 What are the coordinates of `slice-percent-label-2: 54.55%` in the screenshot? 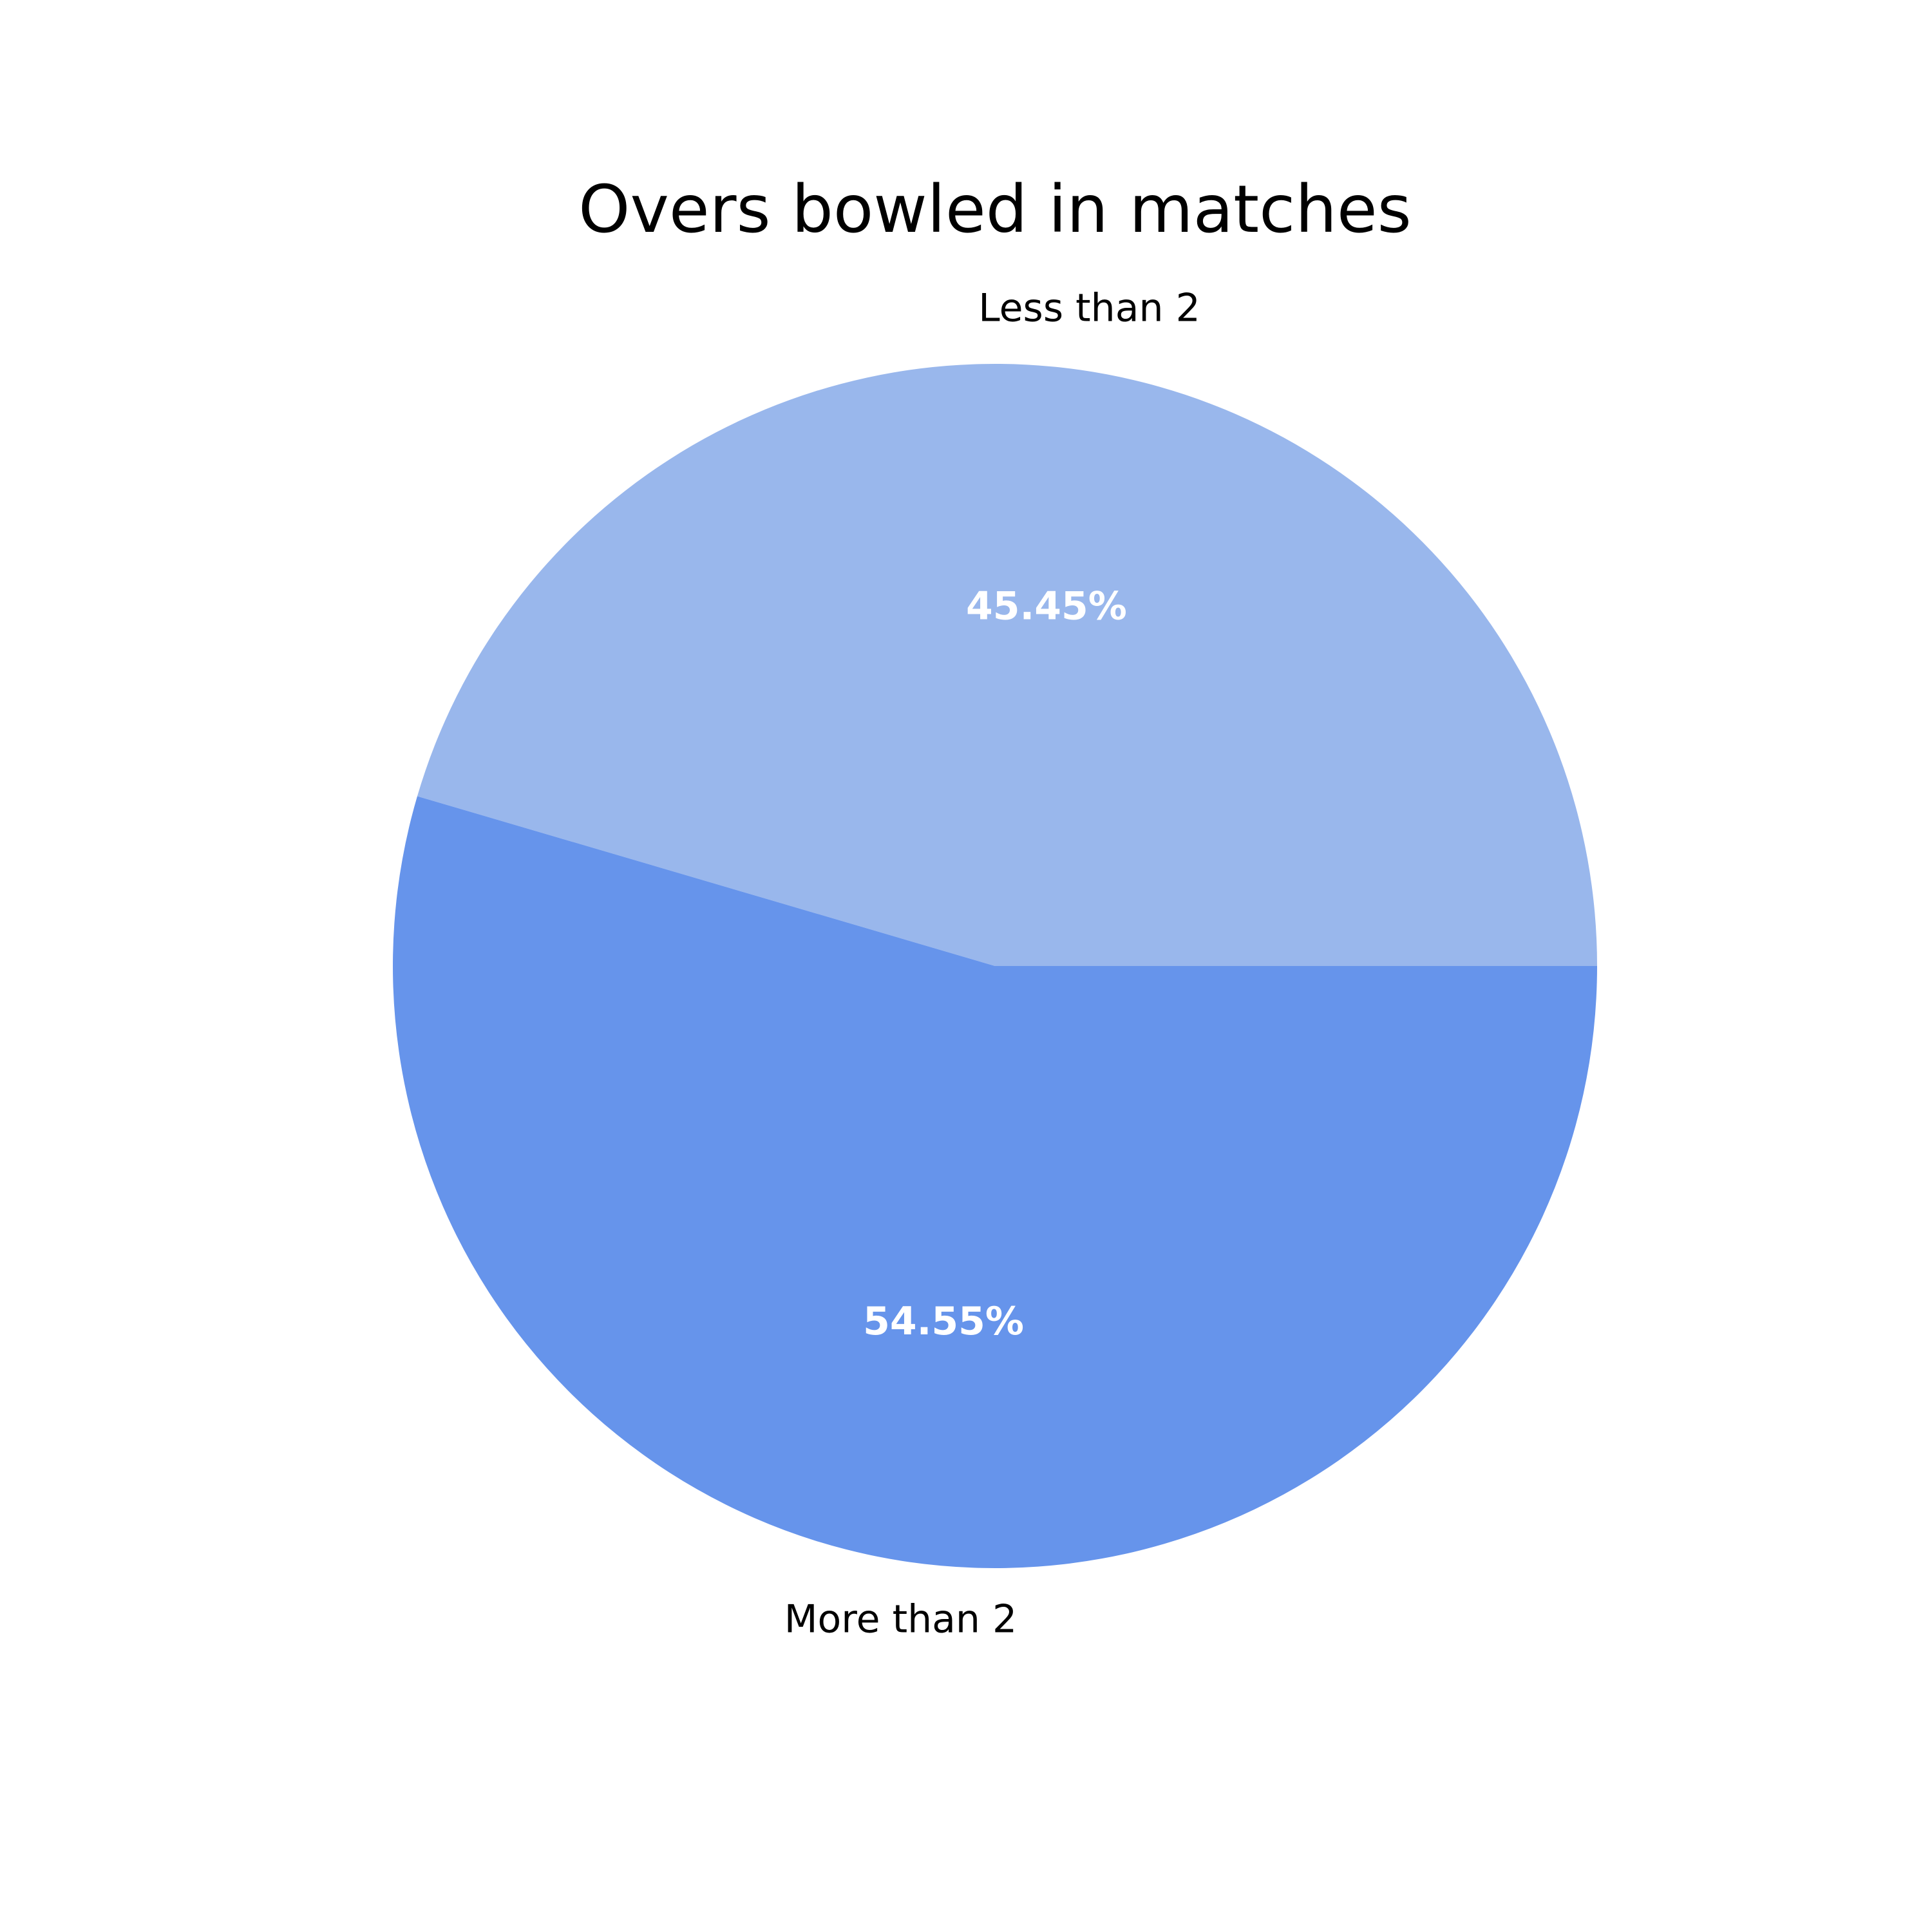 It's located at (943, 1321).